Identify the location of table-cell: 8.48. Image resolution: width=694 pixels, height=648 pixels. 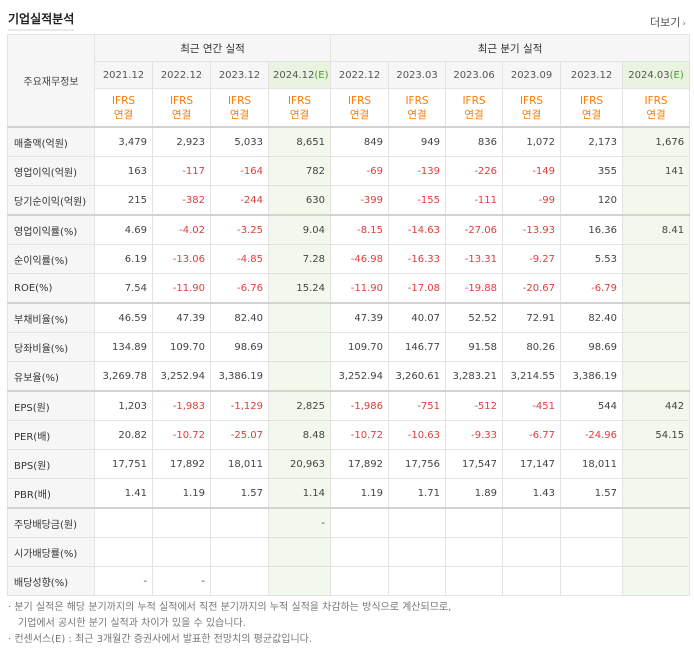
(299, 435).